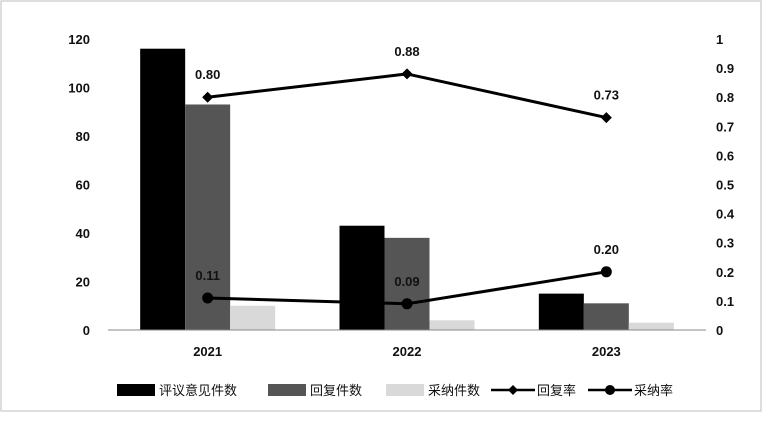  What do you see at coordinates (207, 351) in the screenshot?
I see `x-tick-2021: 2021` at bounding box center [207, 351].